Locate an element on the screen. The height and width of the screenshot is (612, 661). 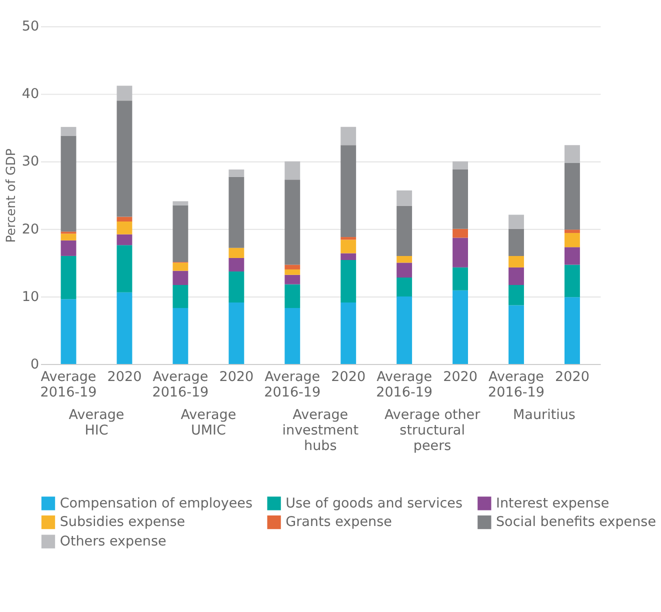
legend-label: Grants expense is located at coordinates (339, 522).